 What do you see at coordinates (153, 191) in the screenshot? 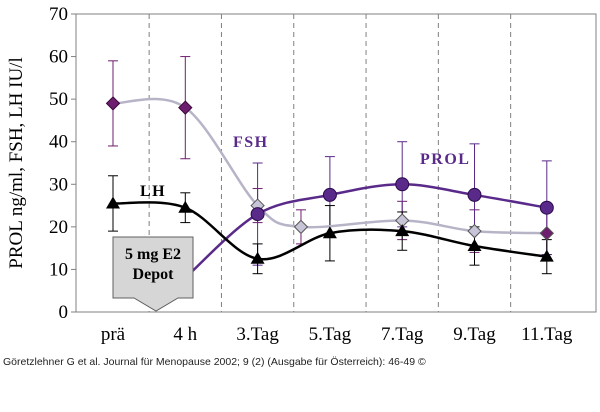
I see `series-label-lh: LH` at bounding box center [153, 191].